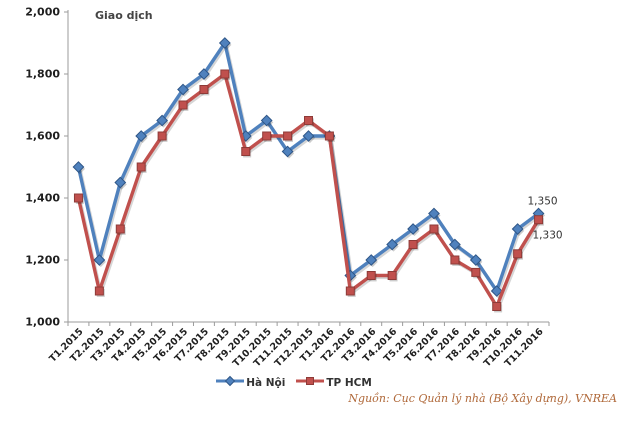 Image resolution: width=627 pixels, height=424 pixels. Describe the element at coordinates (42, 198) in the screenshot. I see `y-axis-tick-label: 1,400` at that location.